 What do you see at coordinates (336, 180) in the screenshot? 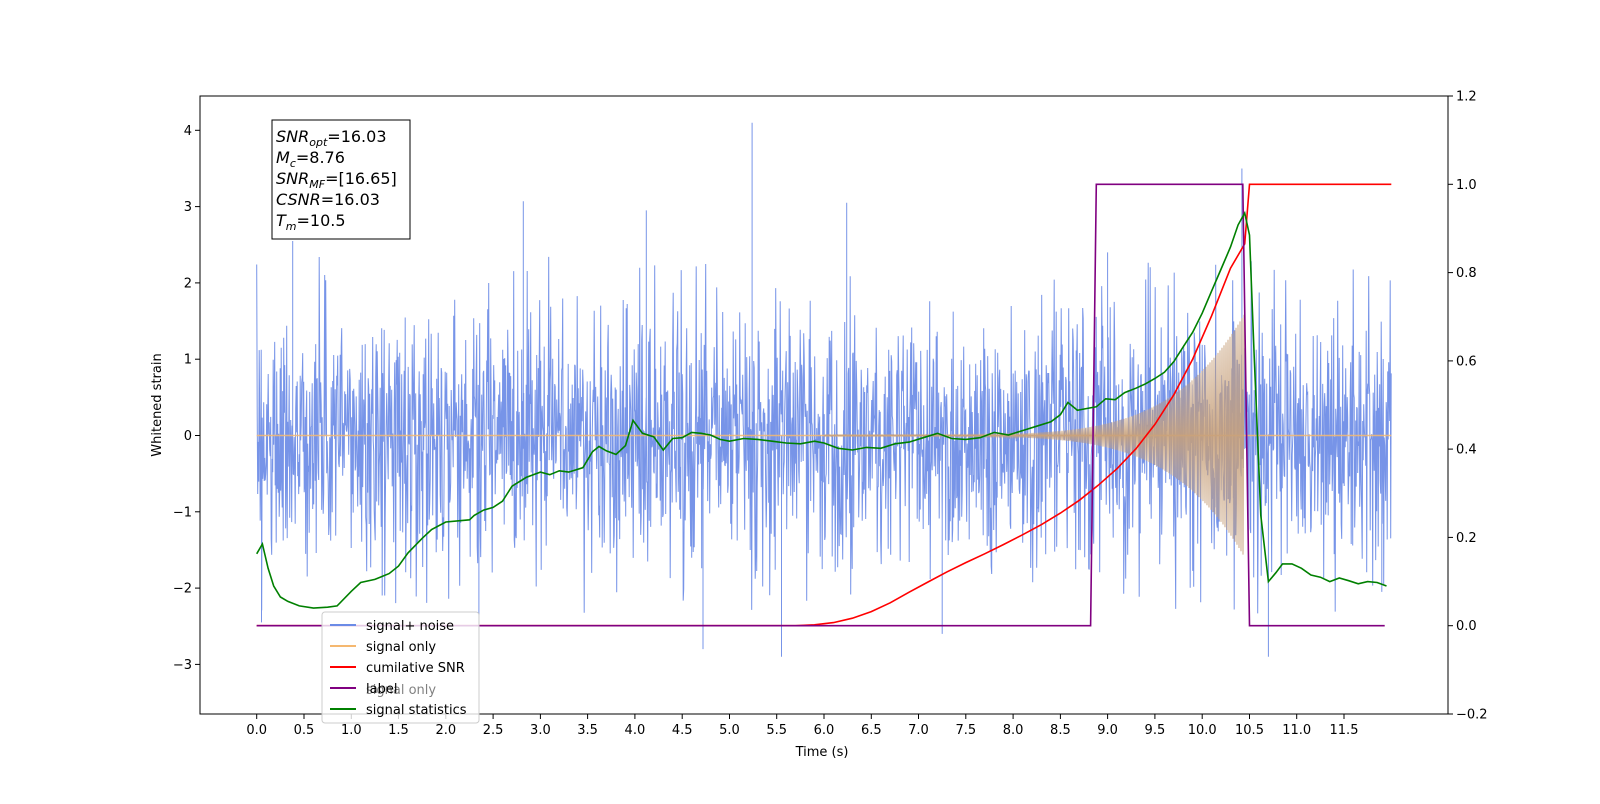
I see `annotation-line: SNRMF=[16.65]` at bounding box center [336, 180].